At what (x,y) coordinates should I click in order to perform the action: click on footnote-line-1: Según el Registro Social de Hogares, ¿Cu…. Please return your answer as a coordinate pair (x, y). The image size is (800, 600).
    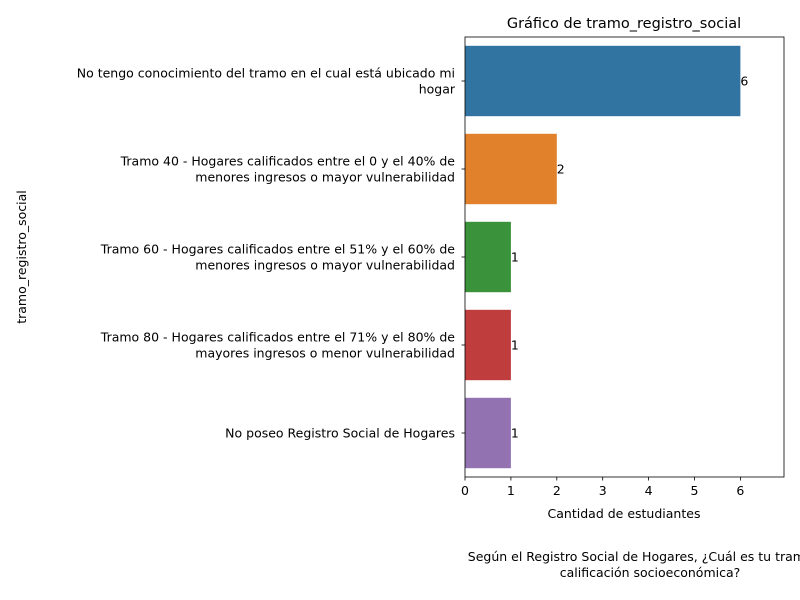
    Looking at the image, I should click on (633, 556).